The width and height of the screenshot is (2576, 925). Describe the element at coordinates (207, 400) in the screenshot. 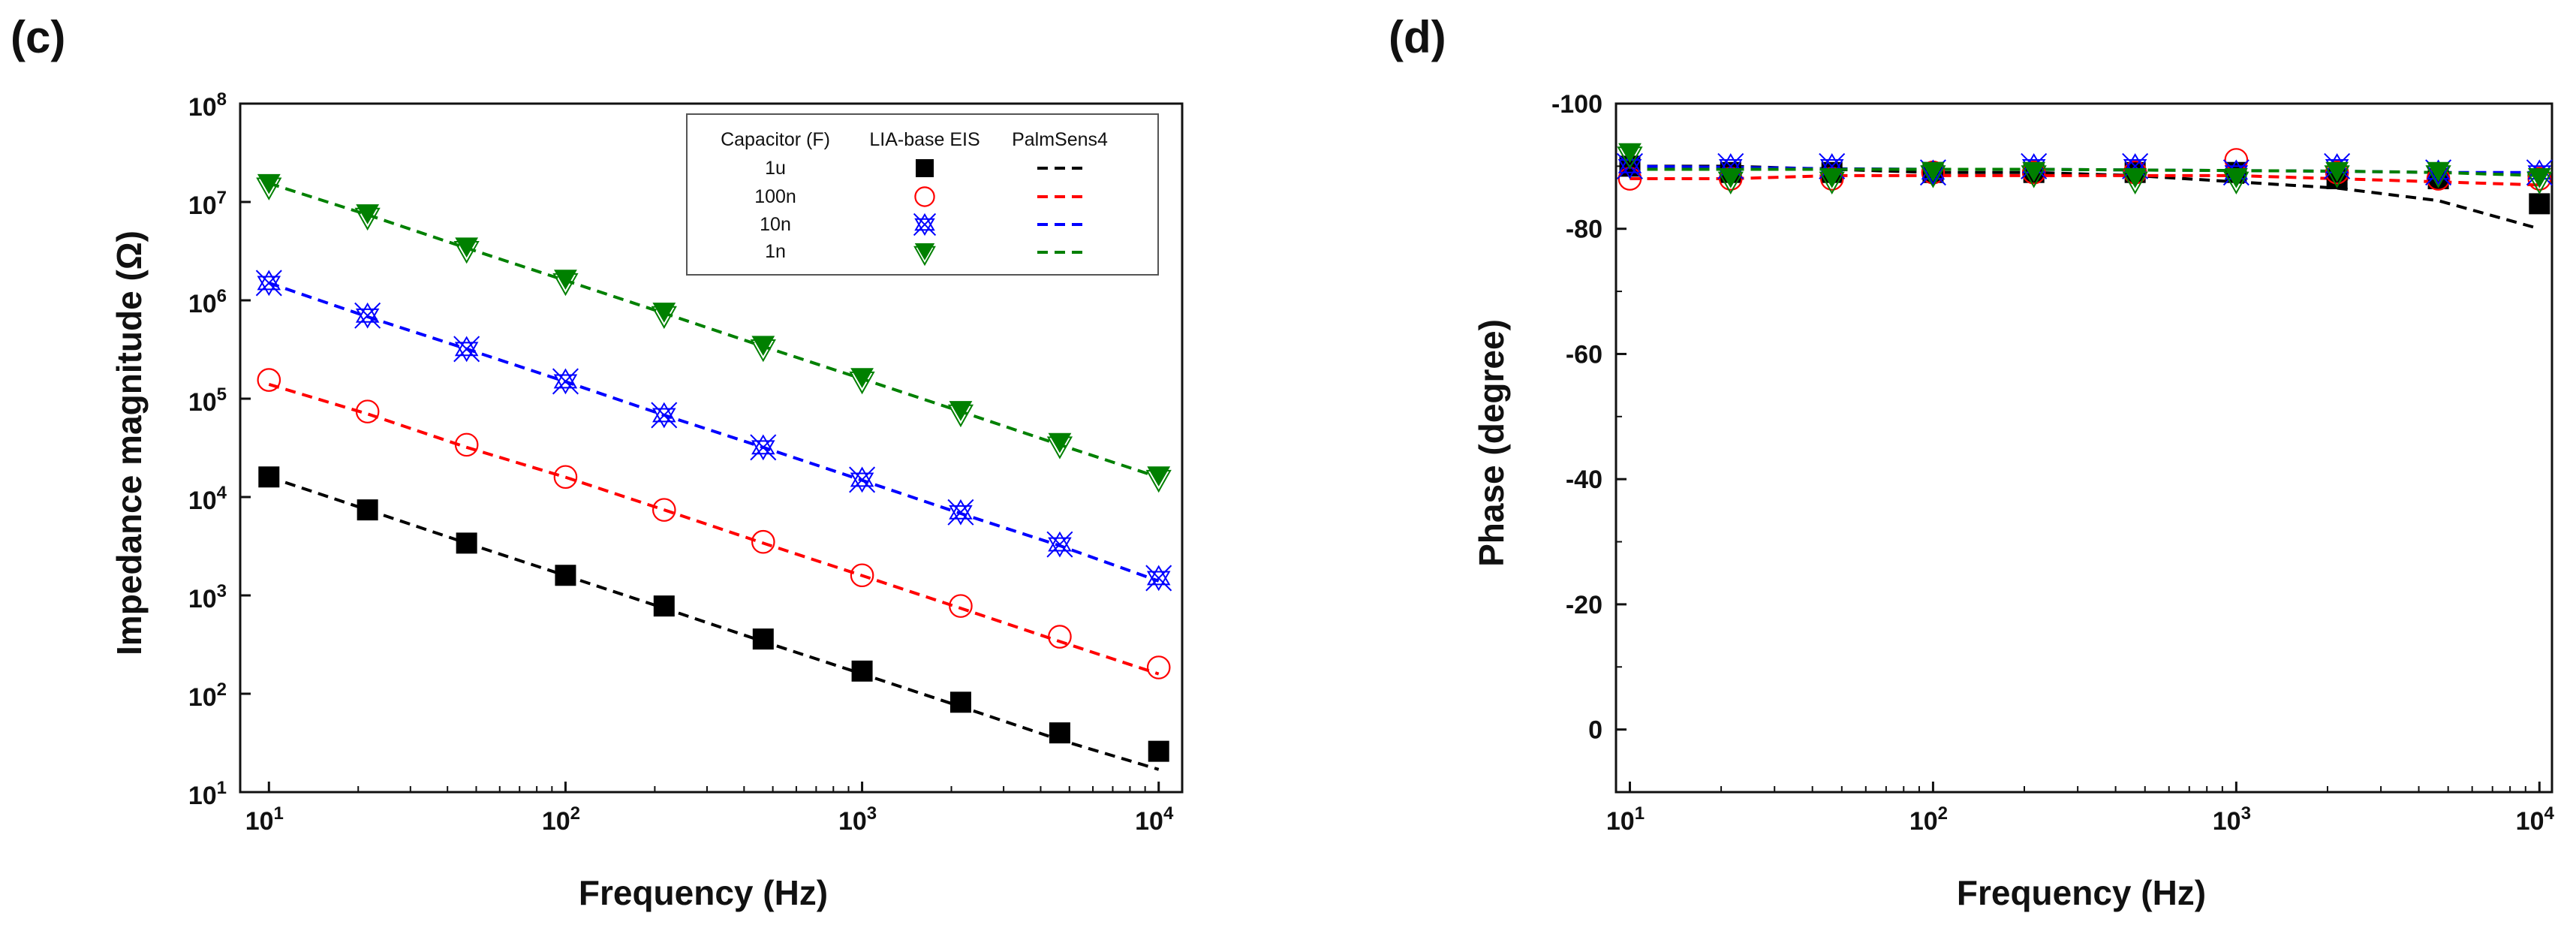

I see `y-tick-label: 10⁵` at that location.